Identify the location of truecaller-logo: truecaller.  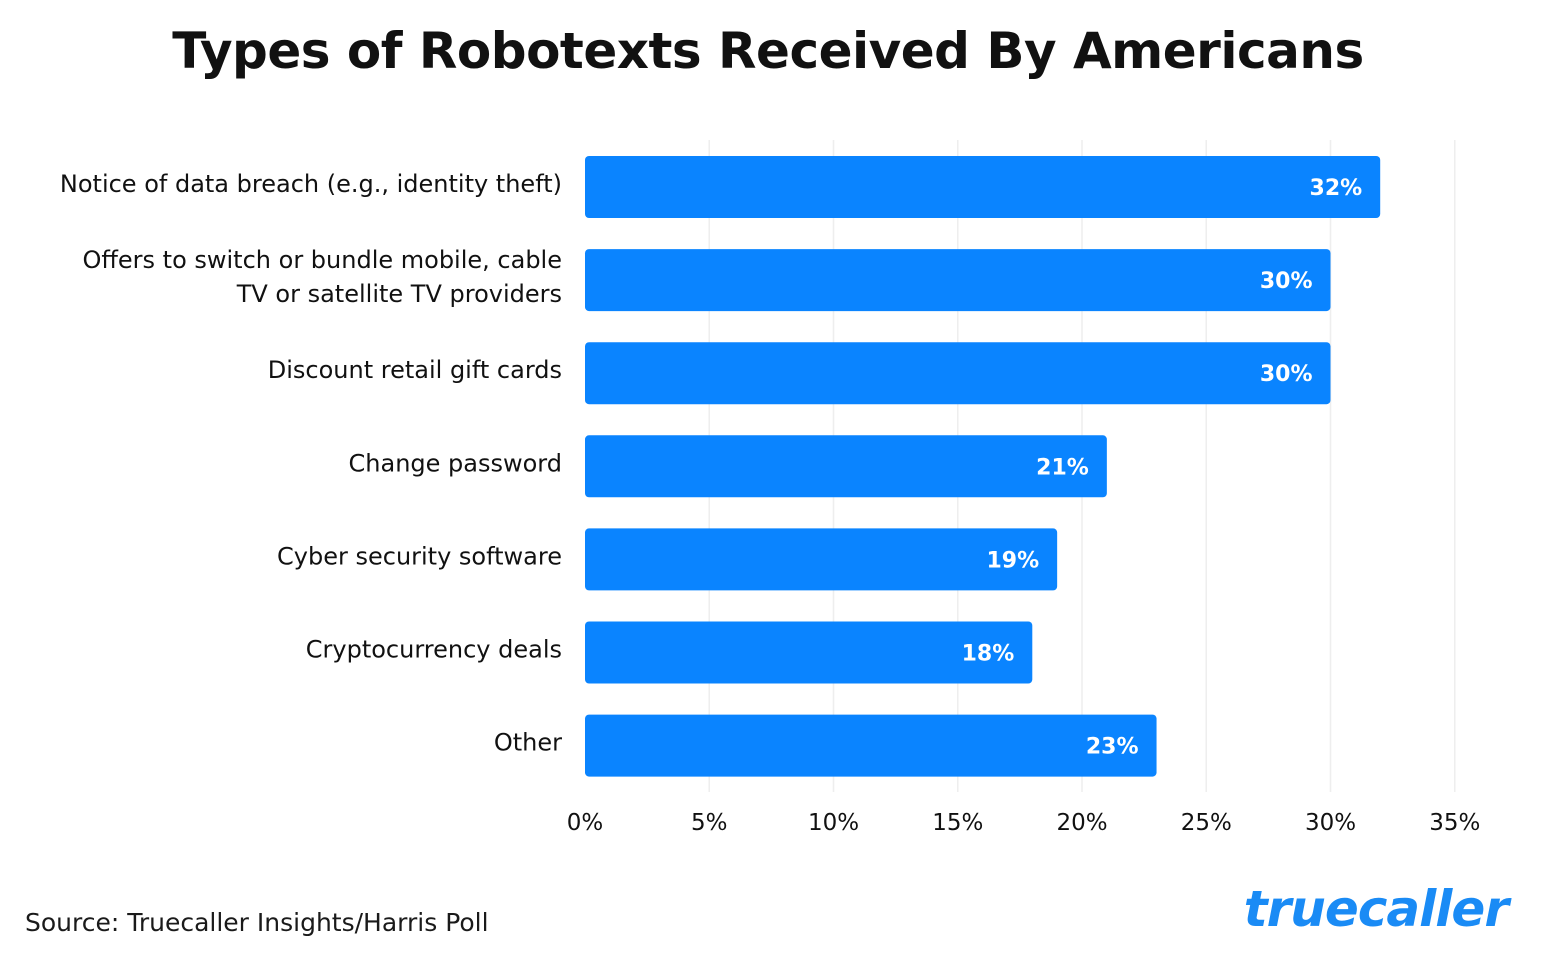
(1376, 909).